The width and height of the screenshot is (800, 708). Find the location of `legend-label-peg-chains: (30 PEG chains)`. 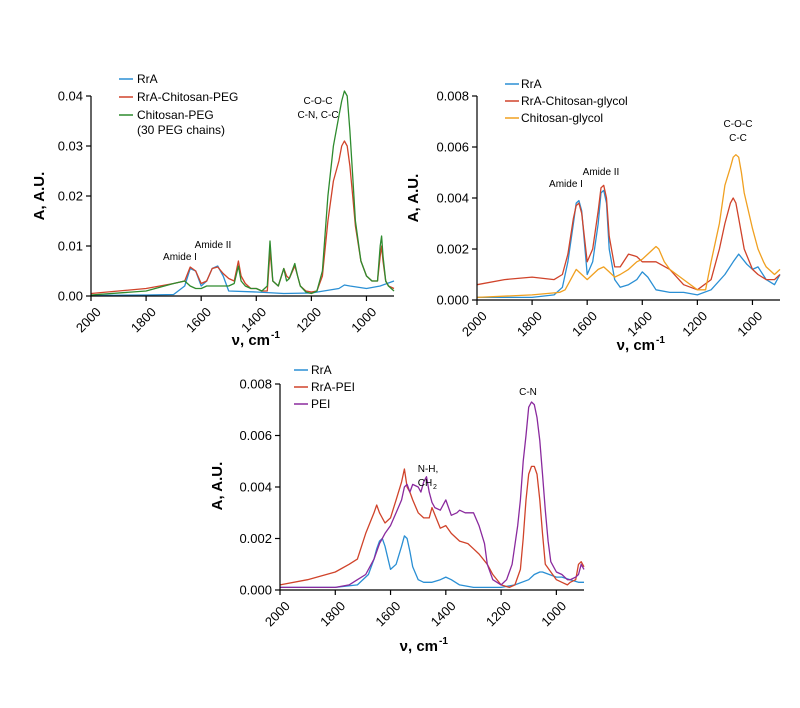

legend-label-peg-chains: (30 PEG chains) is located at coordinates (181, 130).